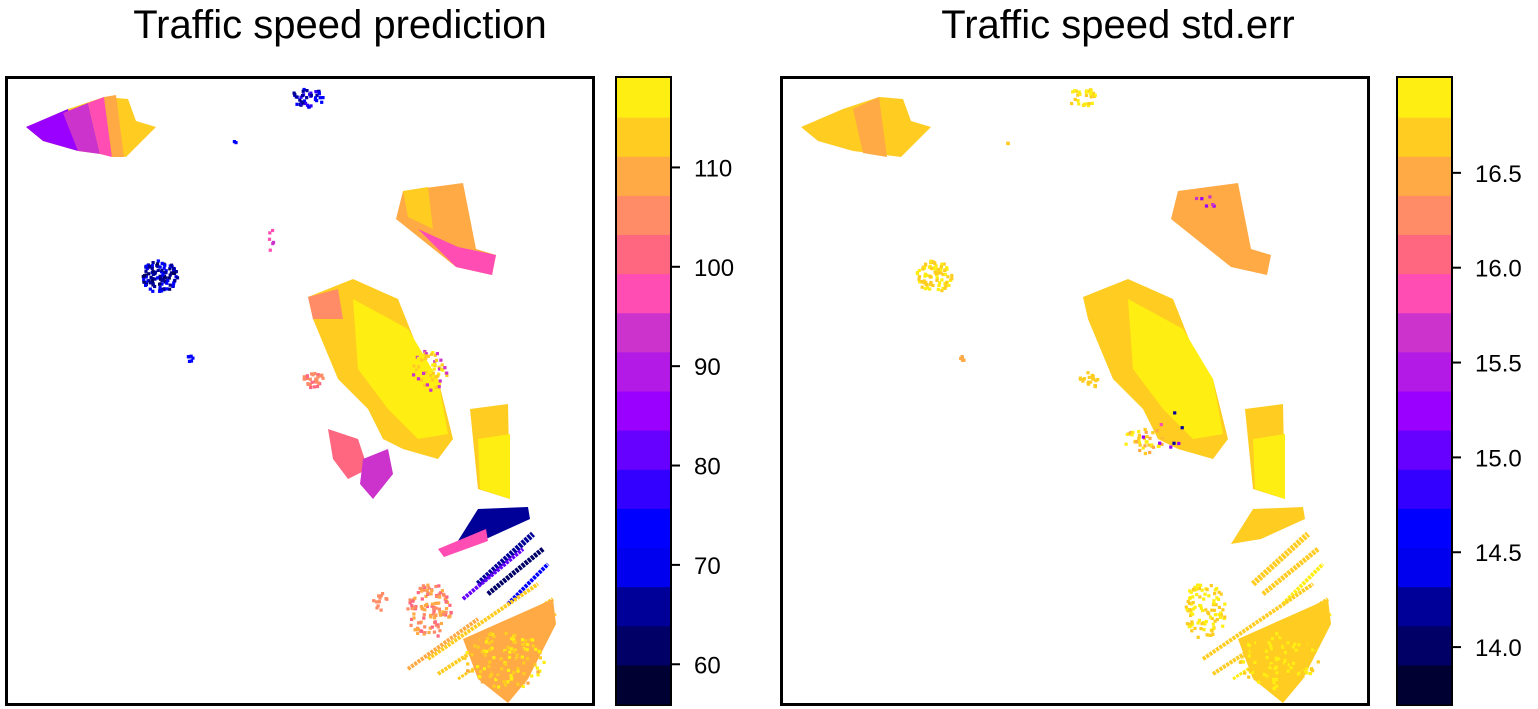 The width and height of the screenshot is (1538, 709). I want to click on stderr-title: Traffic speed std.err, so click(1118, 25).